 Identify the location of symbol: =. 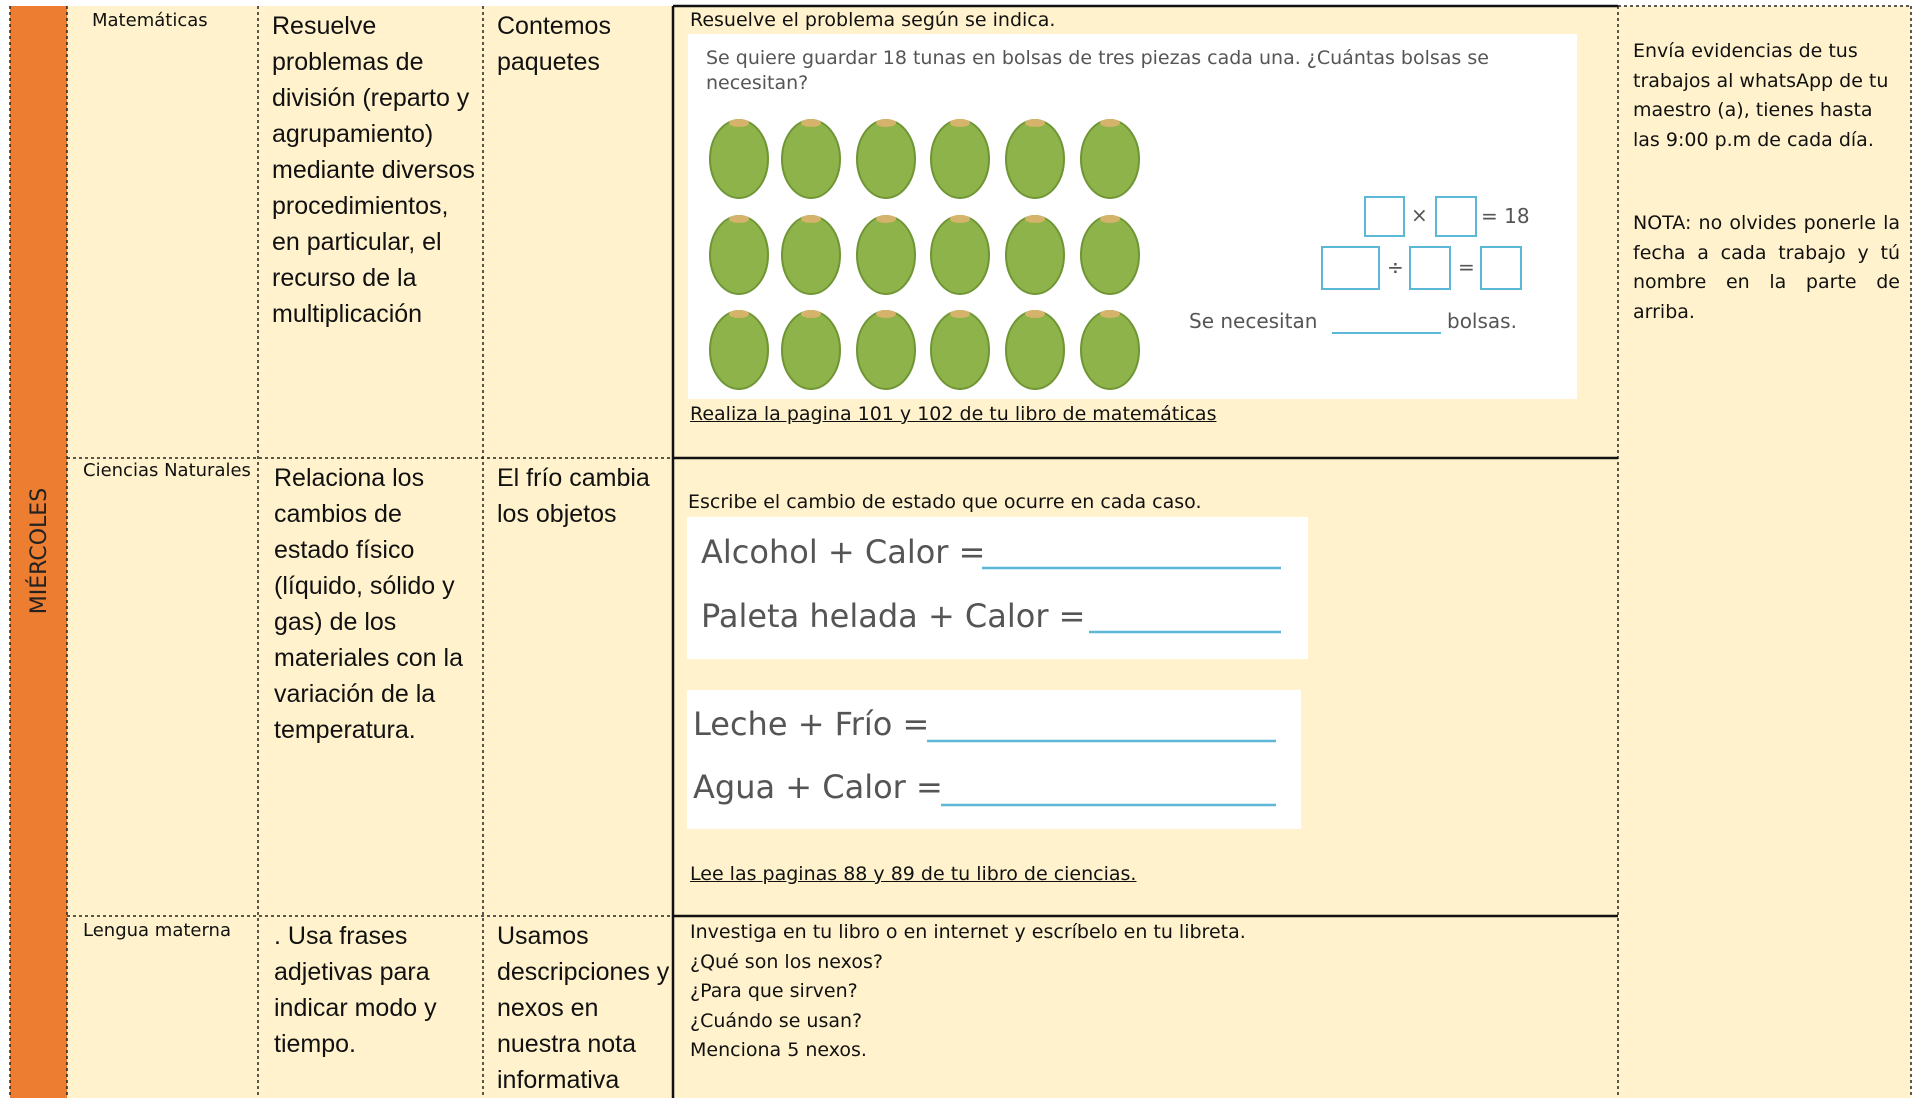
(1466, 267).